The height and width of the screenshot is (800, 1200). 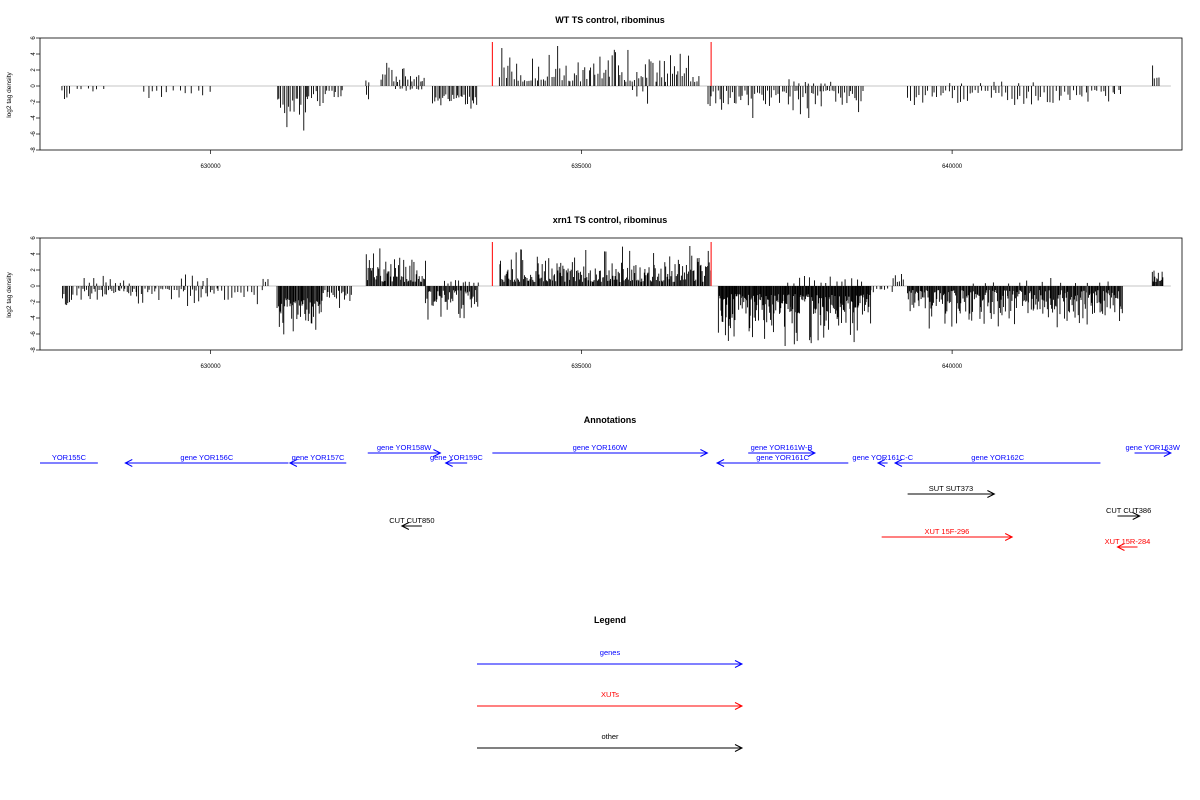 I want to click on wt-bars, so click(x=616, y=86).